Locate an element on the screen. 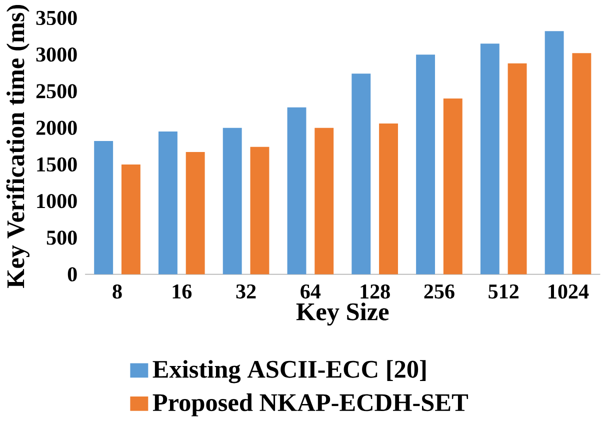 The image size is (605, 431). y-tick-label: 1500 is located at coordinates (57, 164).